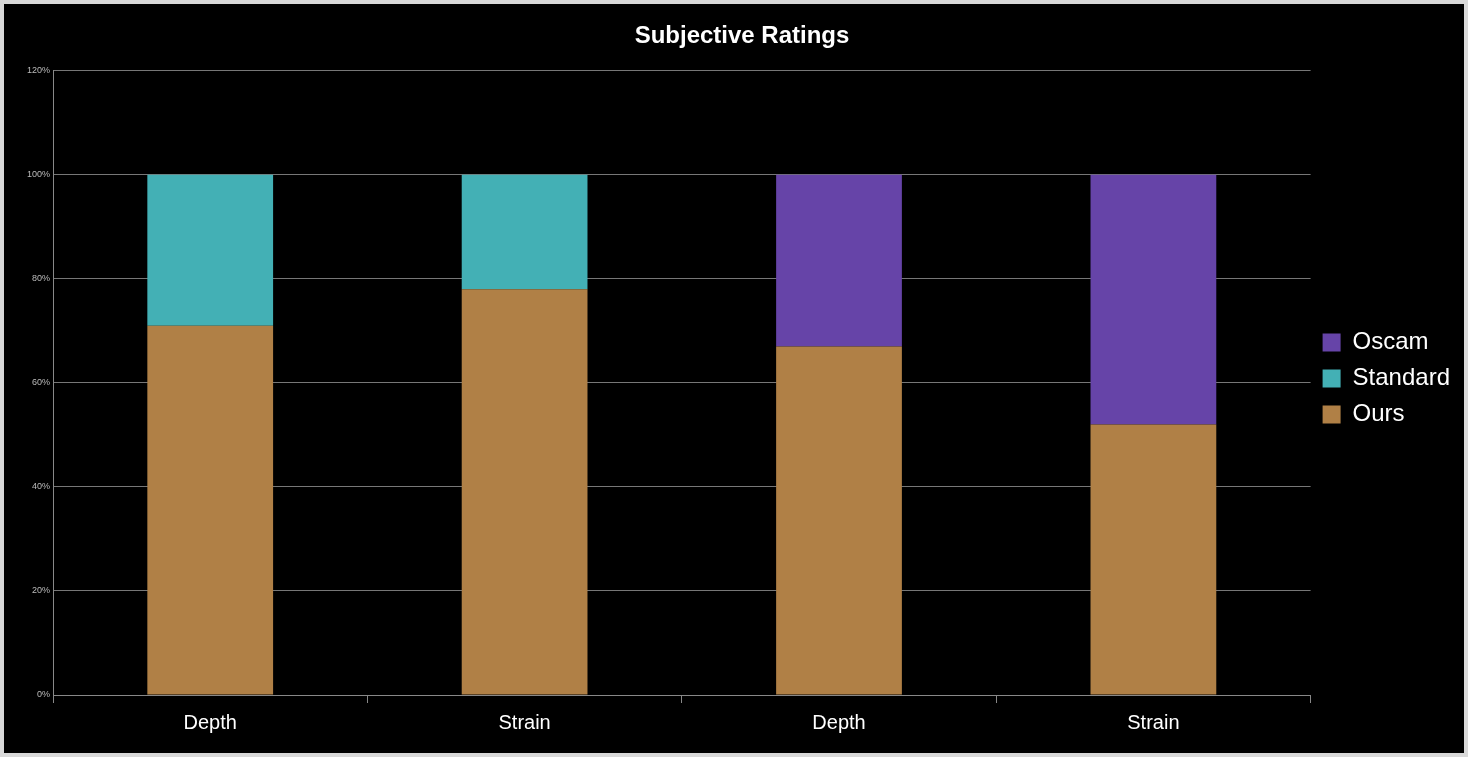 The image size is (1468, 757). What do you see at coordinates (41, 382) in the screenshot?
I see `y-tick-label: 60%` at bounding box center [41, 382].